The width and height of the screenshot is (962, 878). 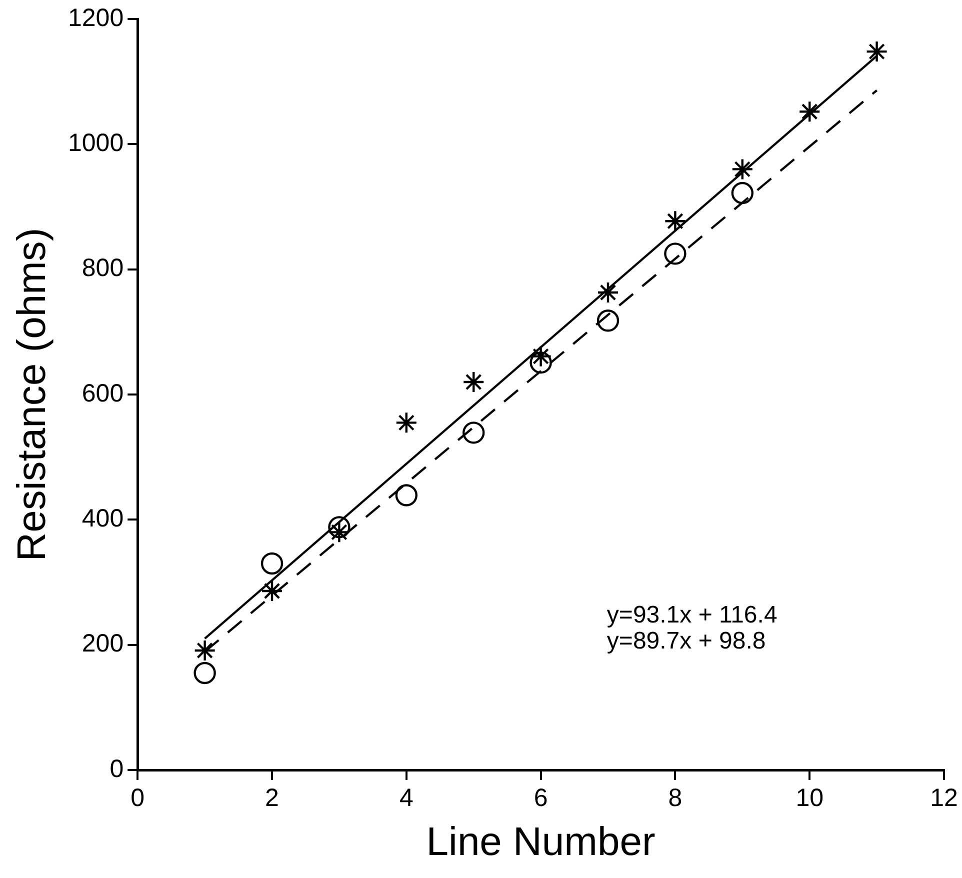 What do you see at coordinates (810, 798) in the screenshot?
I see `x-tick-label: 10` at bounding box center [810, 798].